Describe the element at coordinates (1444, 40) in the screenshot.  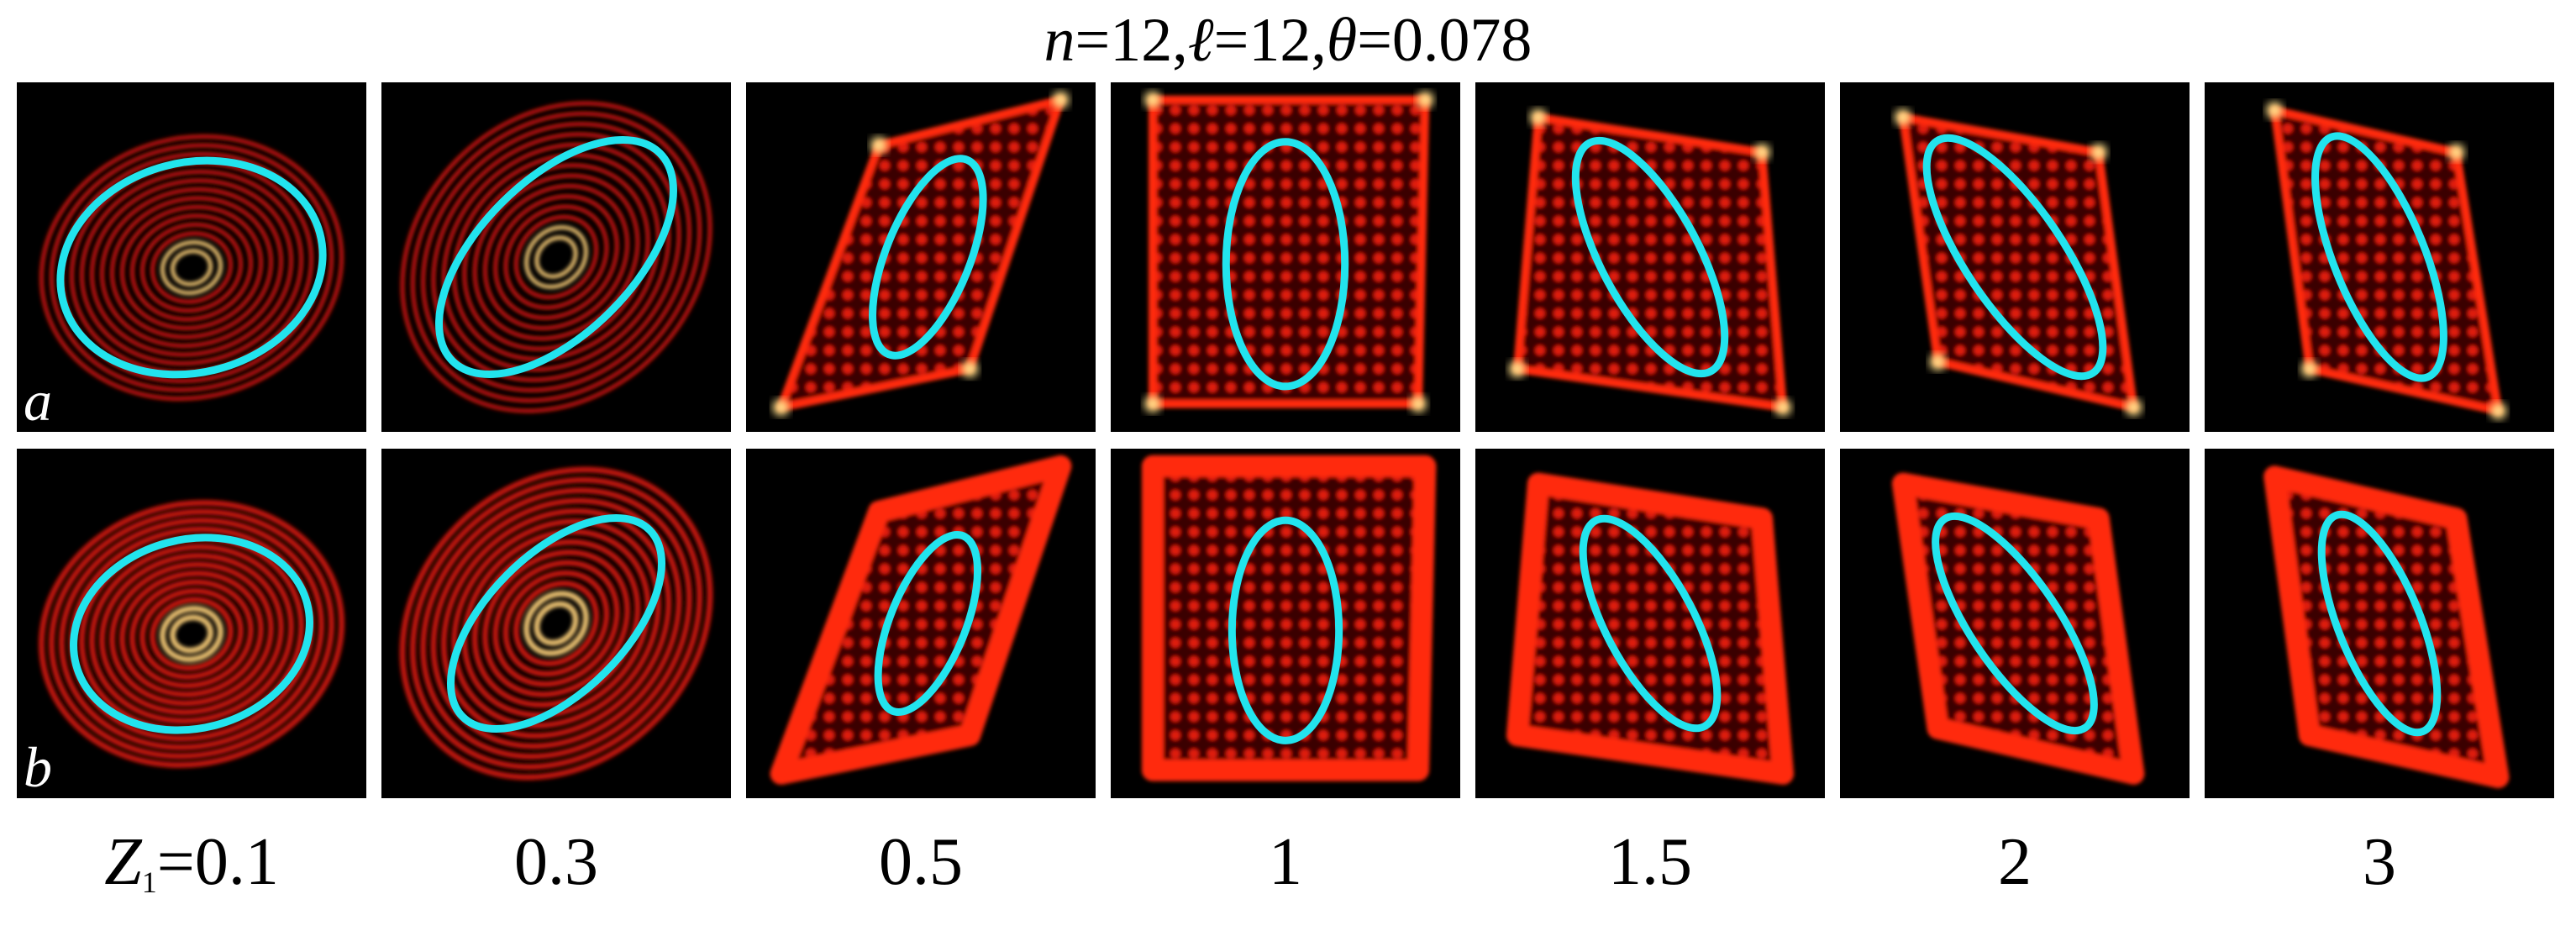
I see `title-value: =0.078` at that location.